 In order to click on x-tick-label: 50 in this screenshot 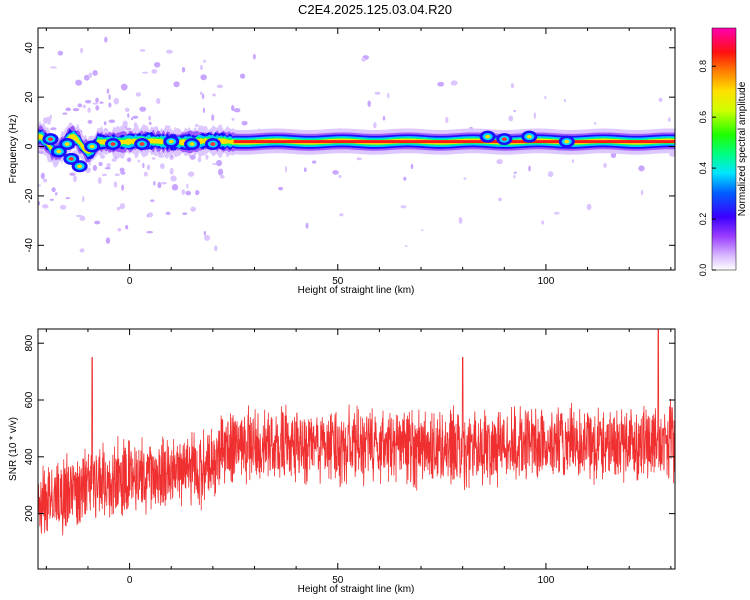, I will do `click(338, 281)`.